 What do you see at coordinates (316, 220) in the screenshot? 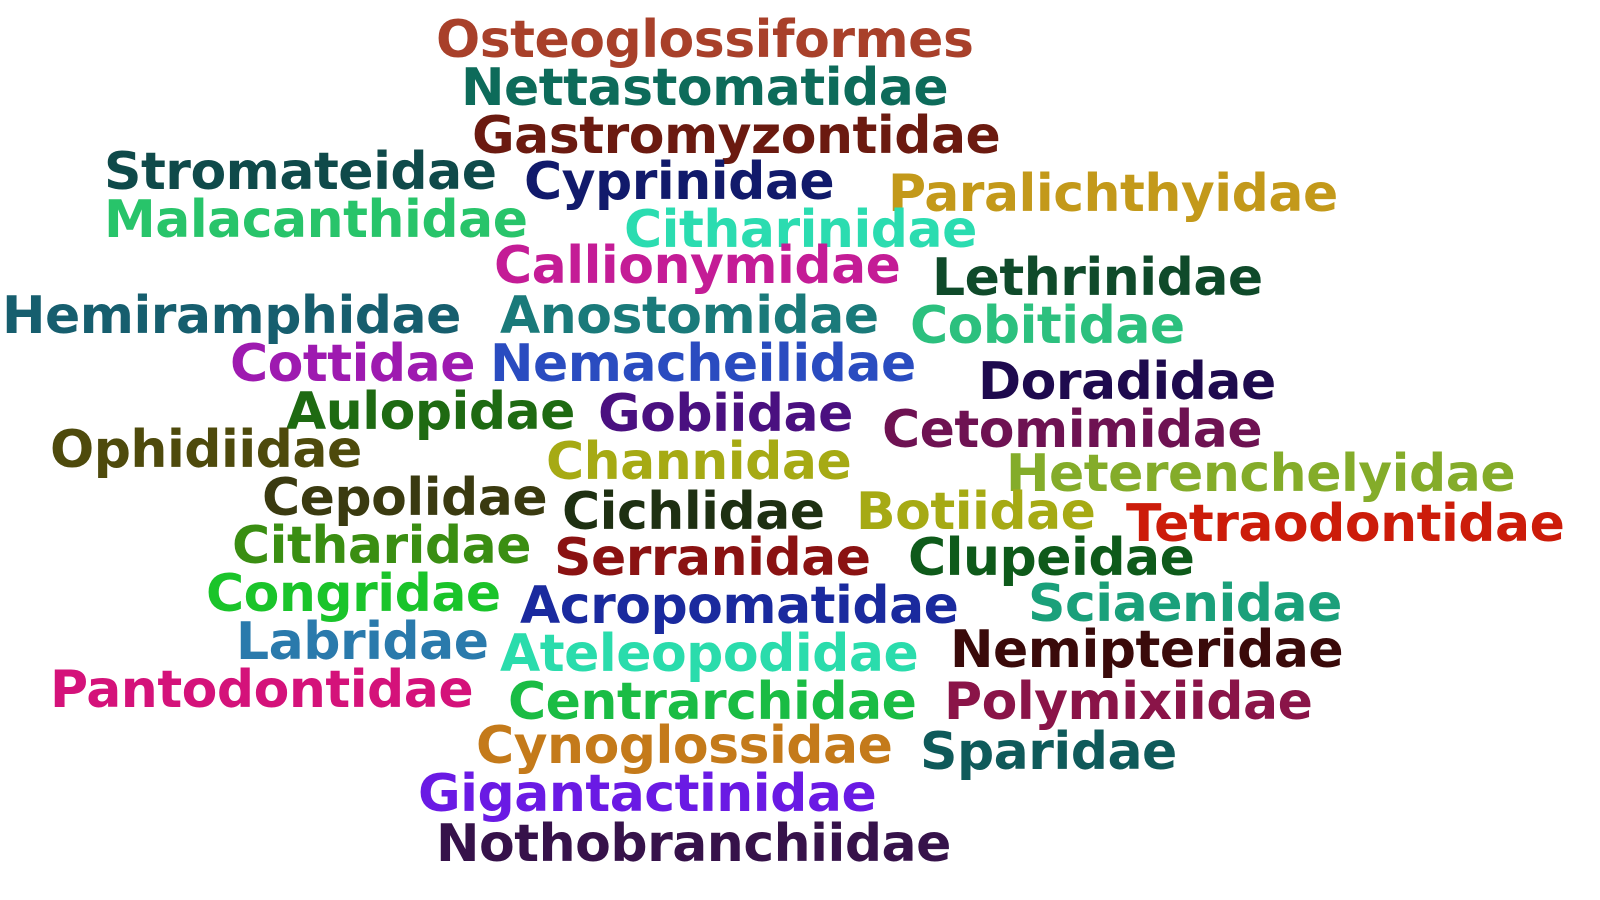
I see `word-malacanthidae: Malacanthidae` at bounding box center [316, 220].